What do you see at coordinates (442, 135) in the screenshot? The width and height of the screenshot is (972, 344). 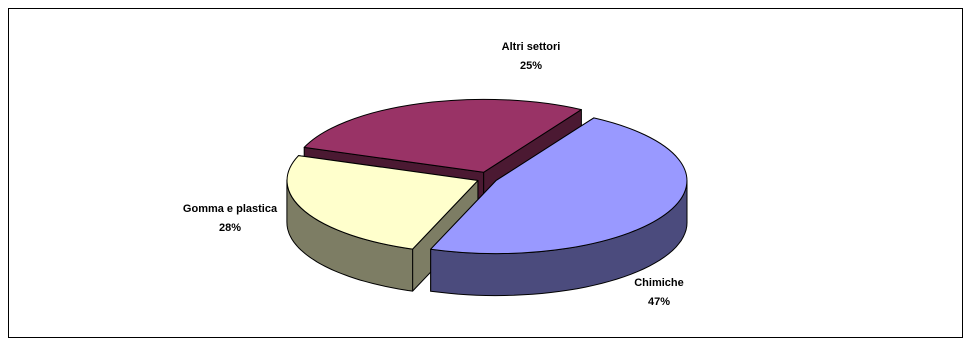 I see `slice-top-gomma-e-plastica` at bounding box center [442, 135].